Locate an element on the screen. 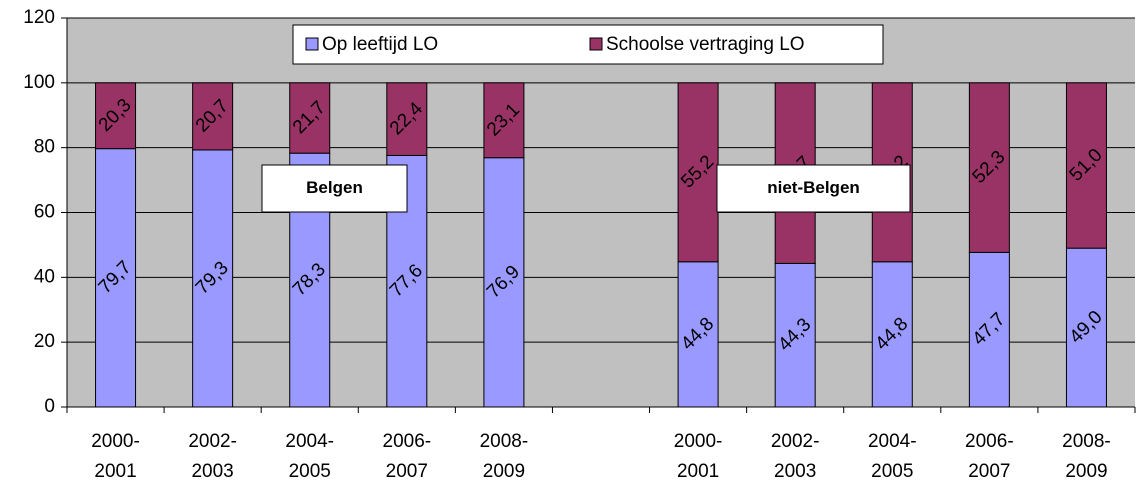 The height and width of the screenshot is (492, 1138). legend-label: Op leeftijd LO is located at coordinates (380, 44).